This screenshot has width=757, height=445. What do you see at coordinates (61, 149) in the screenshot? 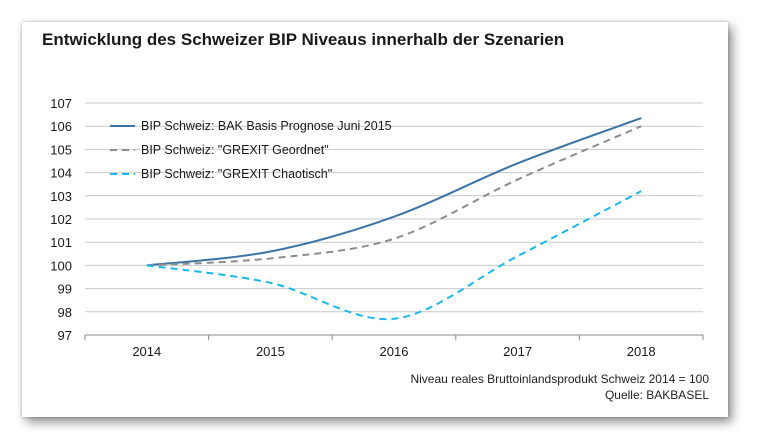
I see `y-tick-label: 105` at bounding box center [61, 149].